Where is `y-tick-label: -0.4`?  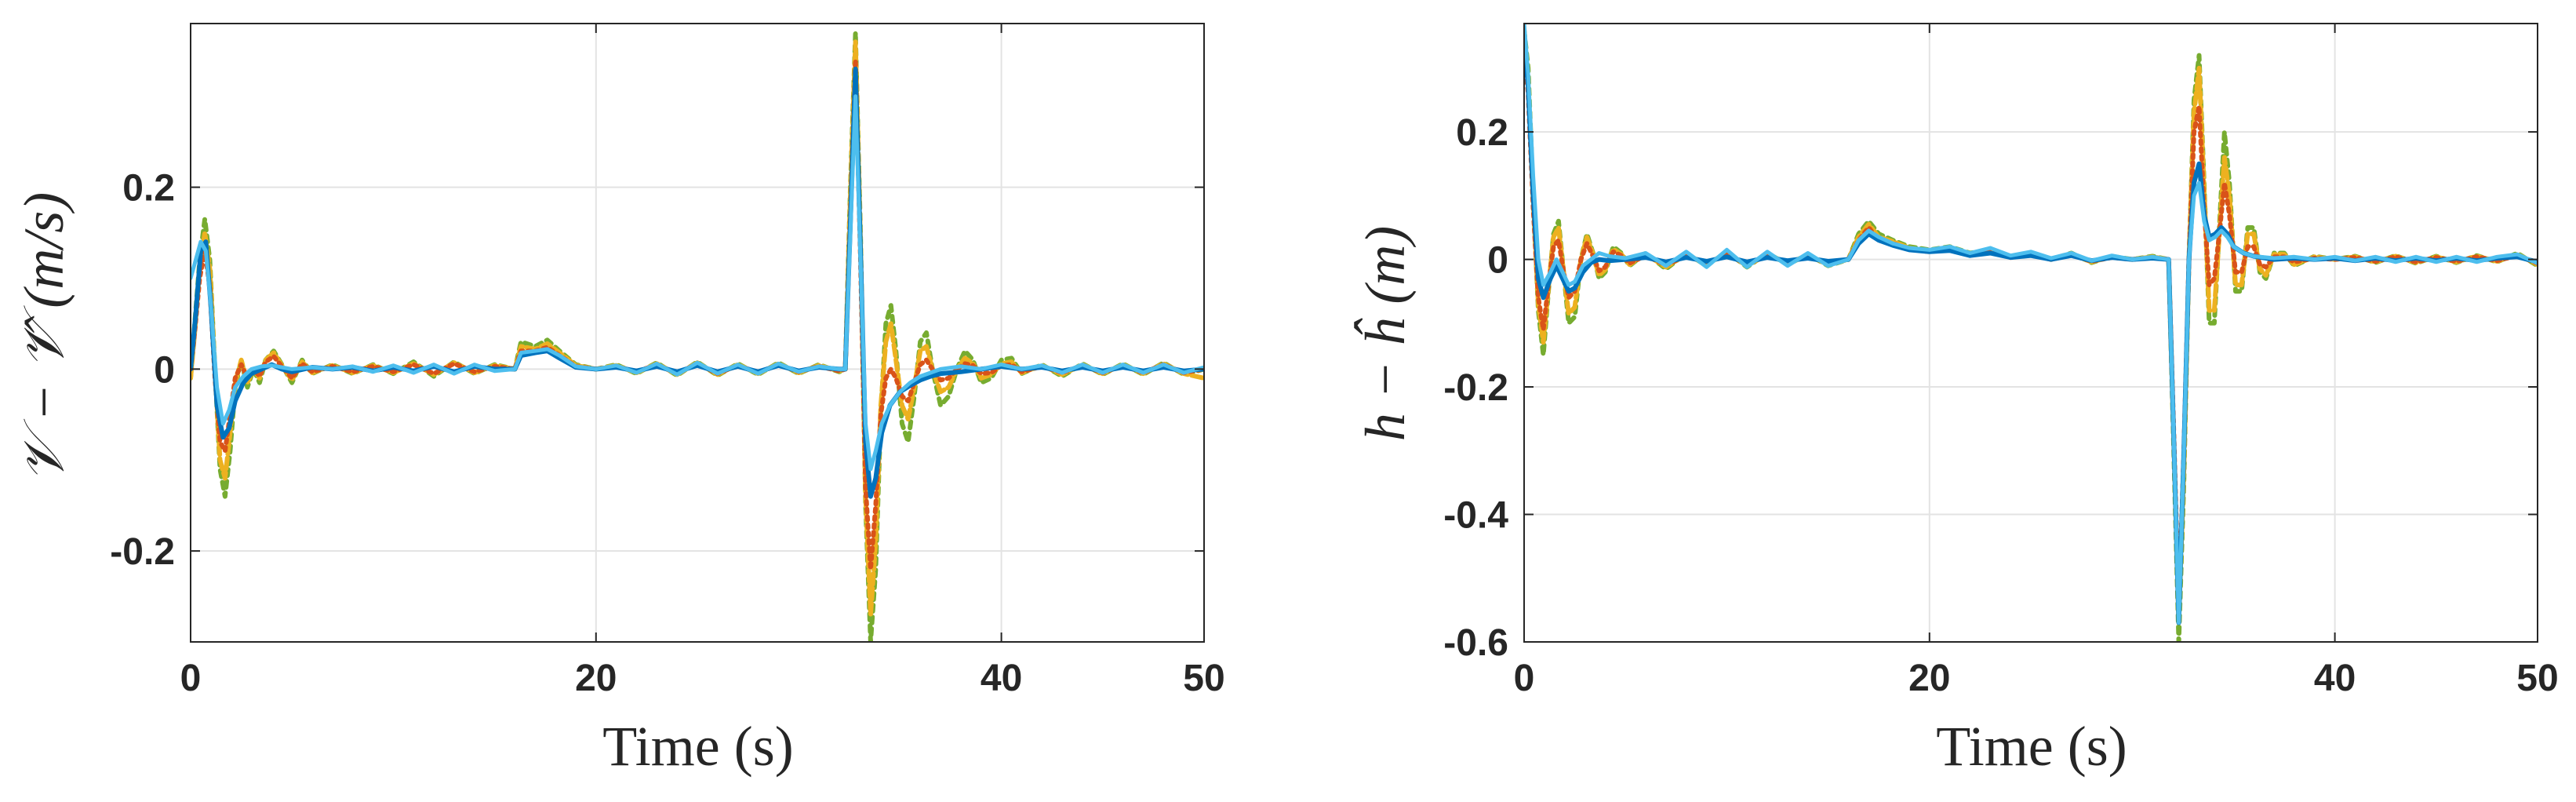 y-tick-label: -0.4 is located at coordinates (1475, 516).